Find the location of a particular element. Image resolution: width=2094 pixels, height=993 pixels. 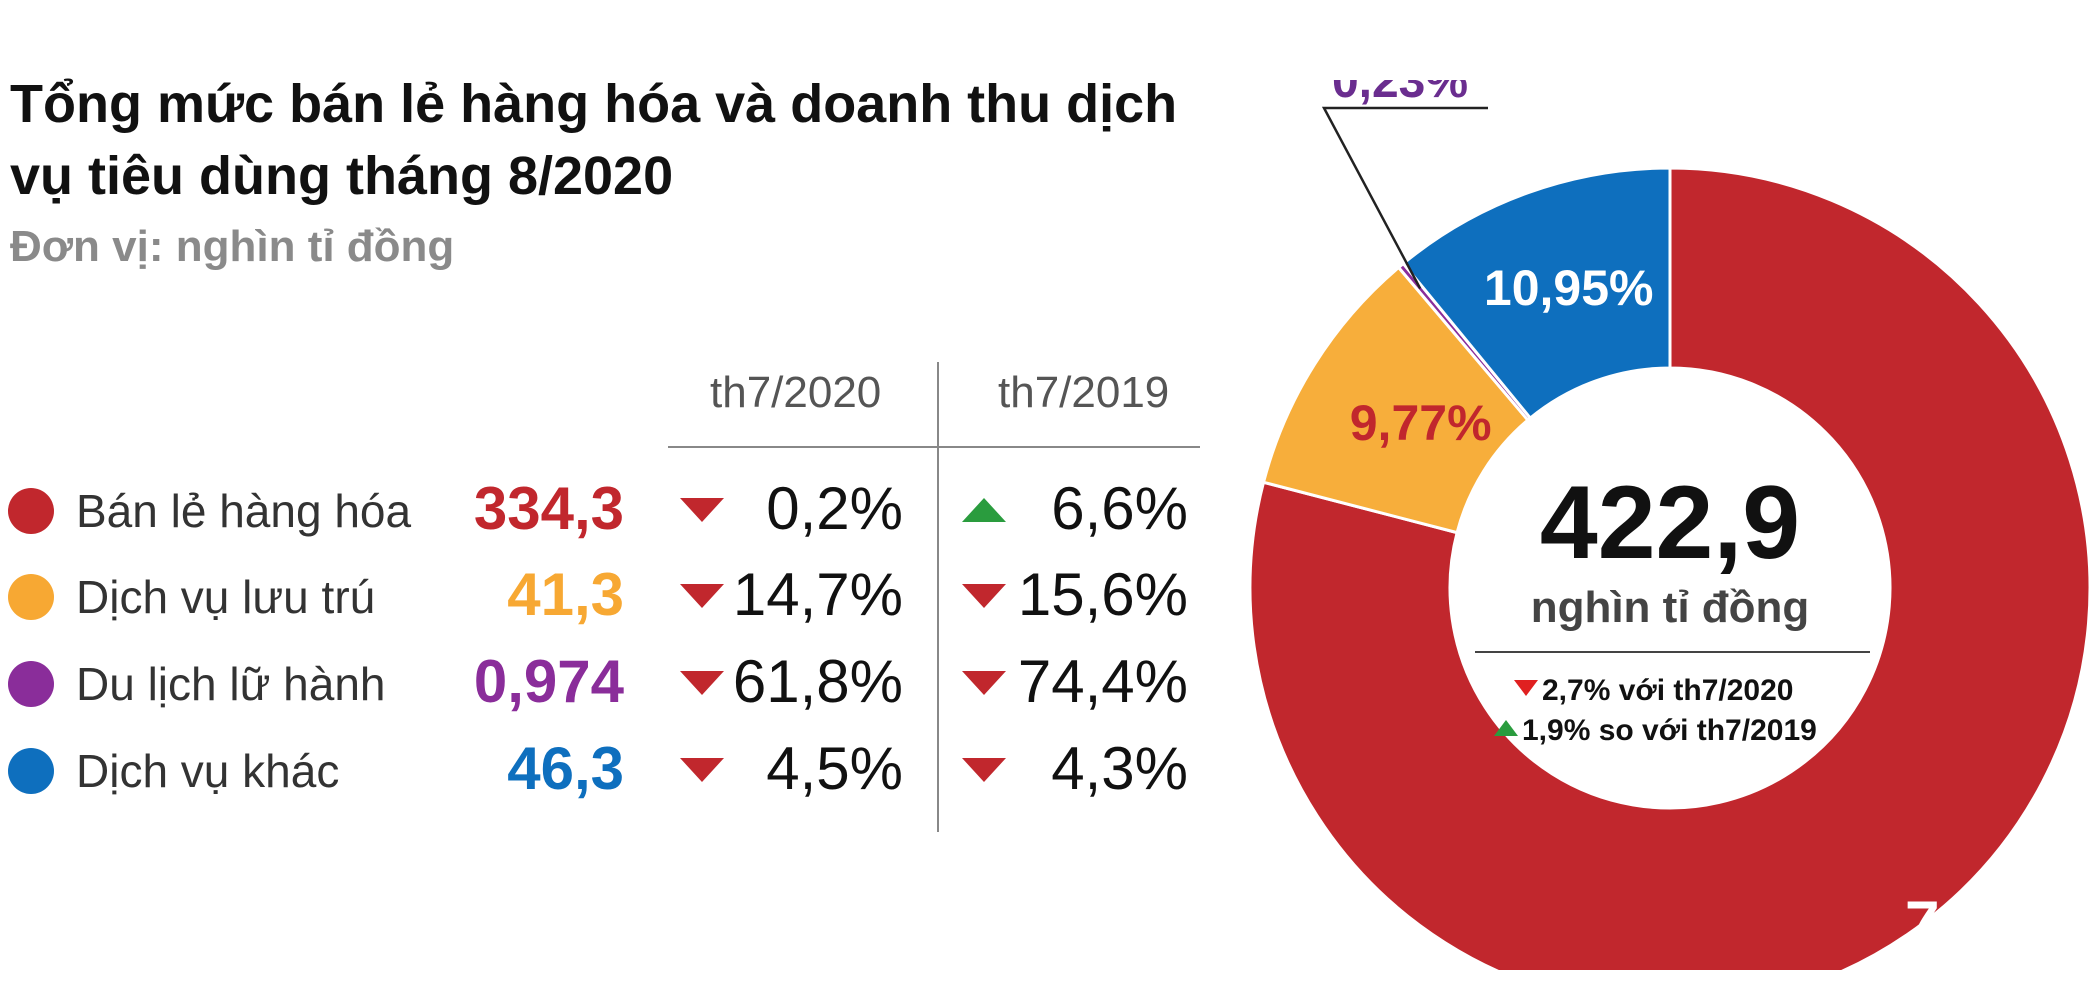

leader-line is located at coordinates (1404, 198).